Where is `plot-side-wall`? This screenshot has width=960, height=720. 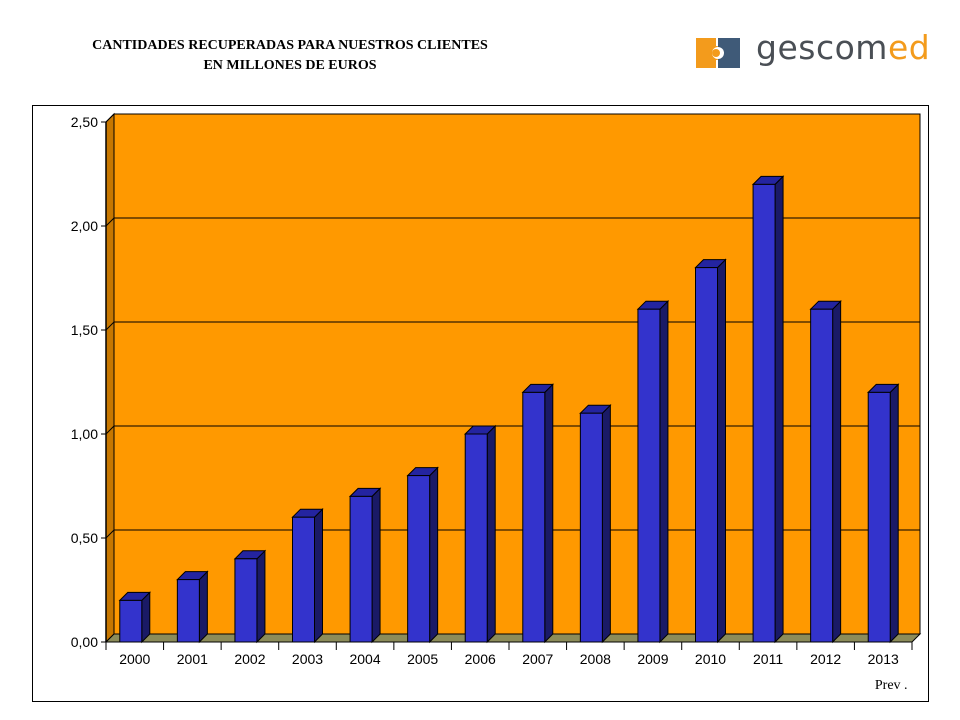
plot-side-wall is located at coordinates (110, 378).